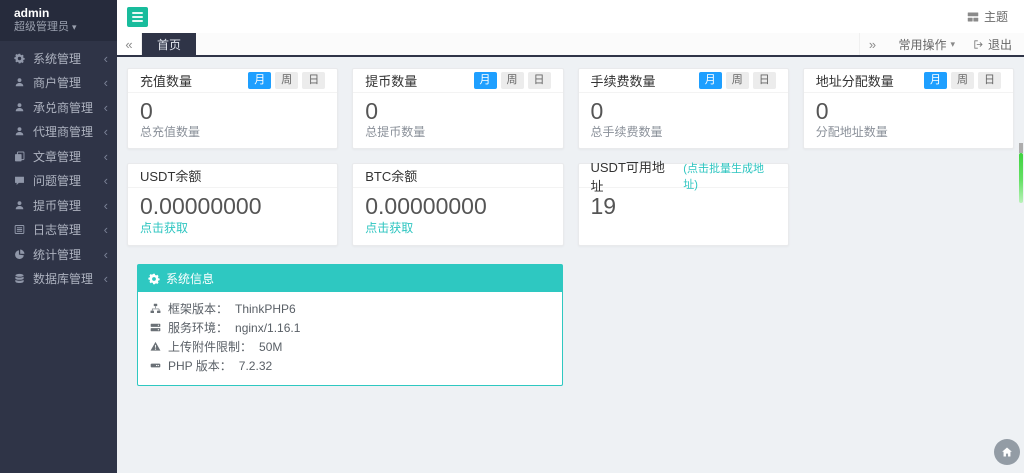  I want to click on scrollbar-thumb, so click(1021, 178).